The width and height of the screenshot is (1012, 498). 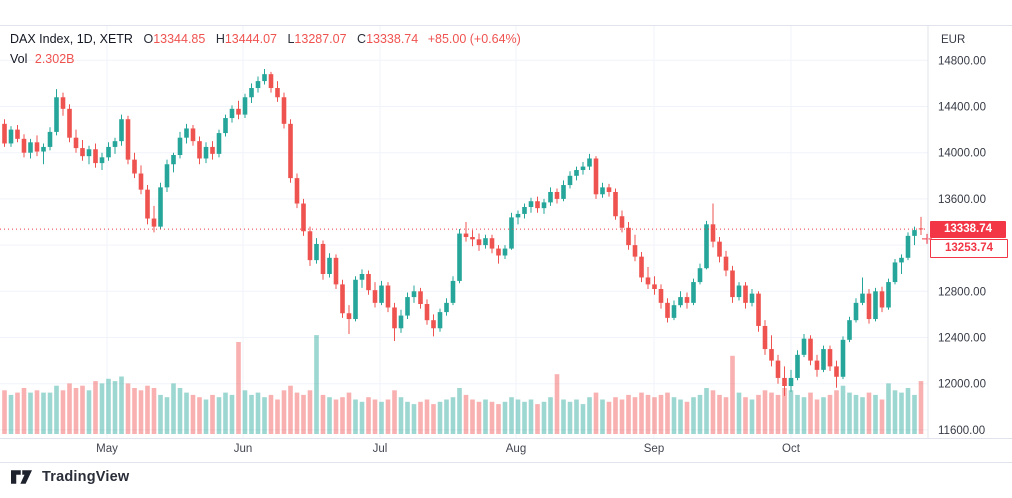 I want to click on time-axis: May Jun Jul Aug Sep Oct, so click(x=464, y=450).